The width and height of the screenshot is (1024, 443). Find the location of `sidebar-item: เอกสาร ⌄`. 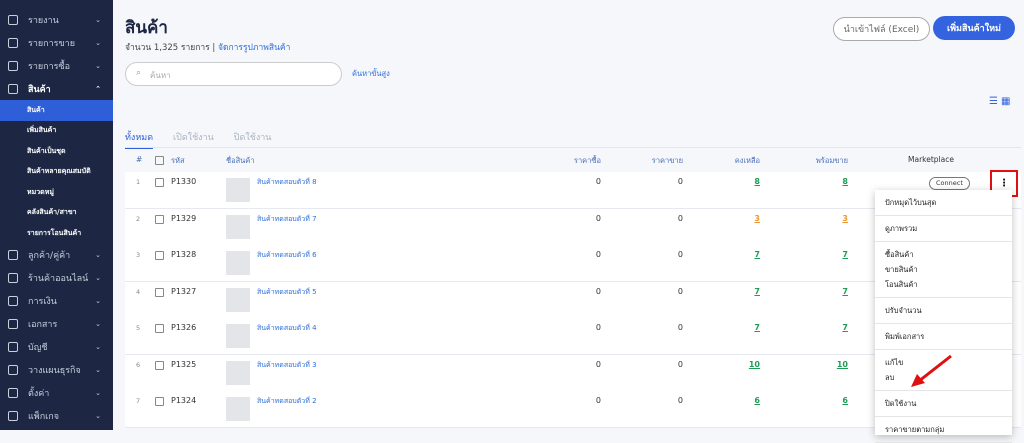

sidebar-item: เอกสาร ⌄ is located at coordinates (56, 324).